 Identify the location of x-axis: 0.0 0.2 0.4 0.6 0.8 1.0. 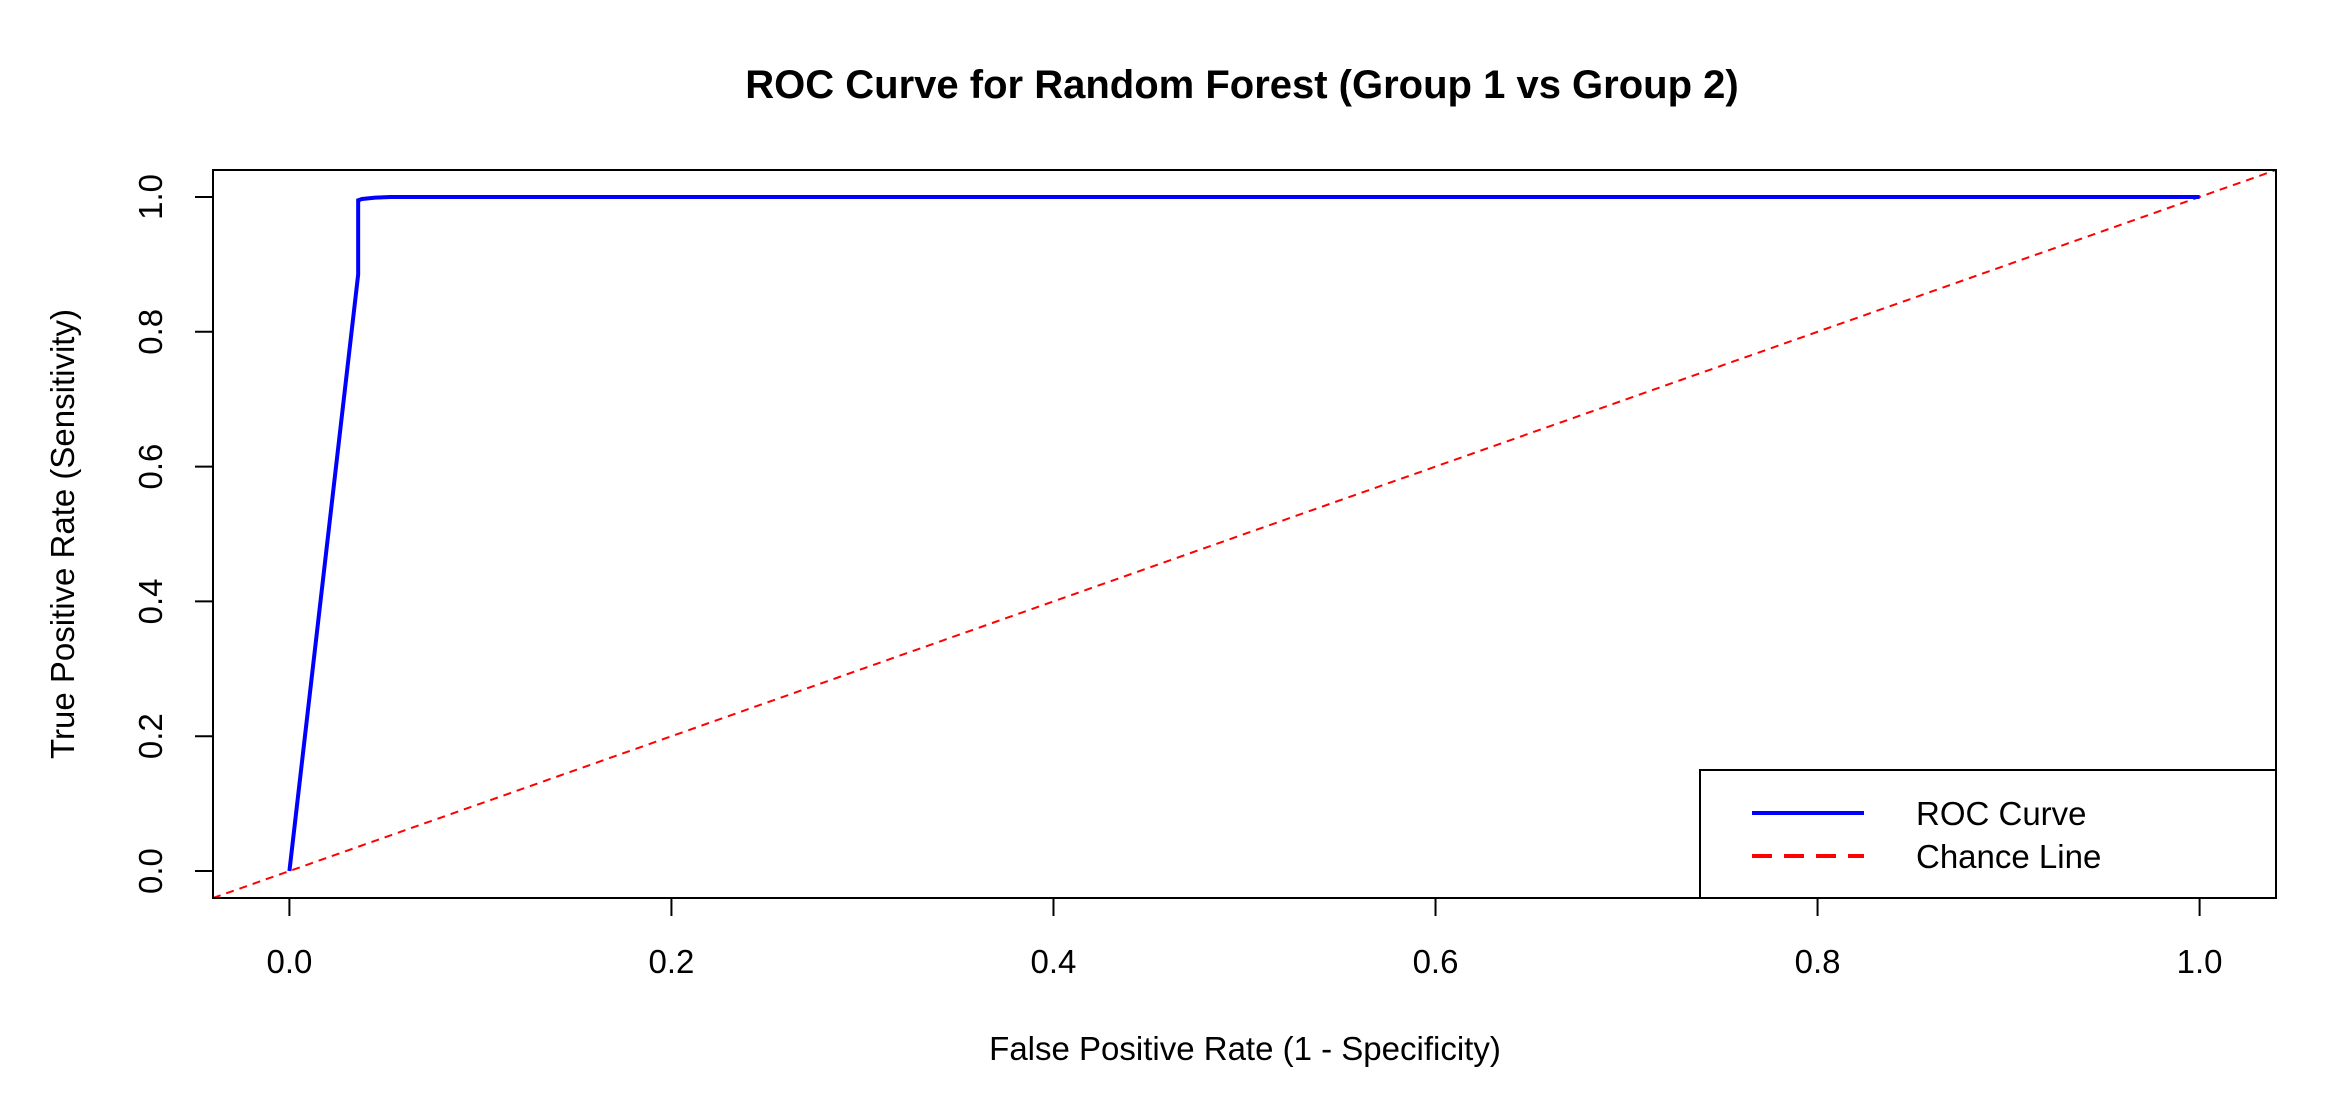
(1244, 938).